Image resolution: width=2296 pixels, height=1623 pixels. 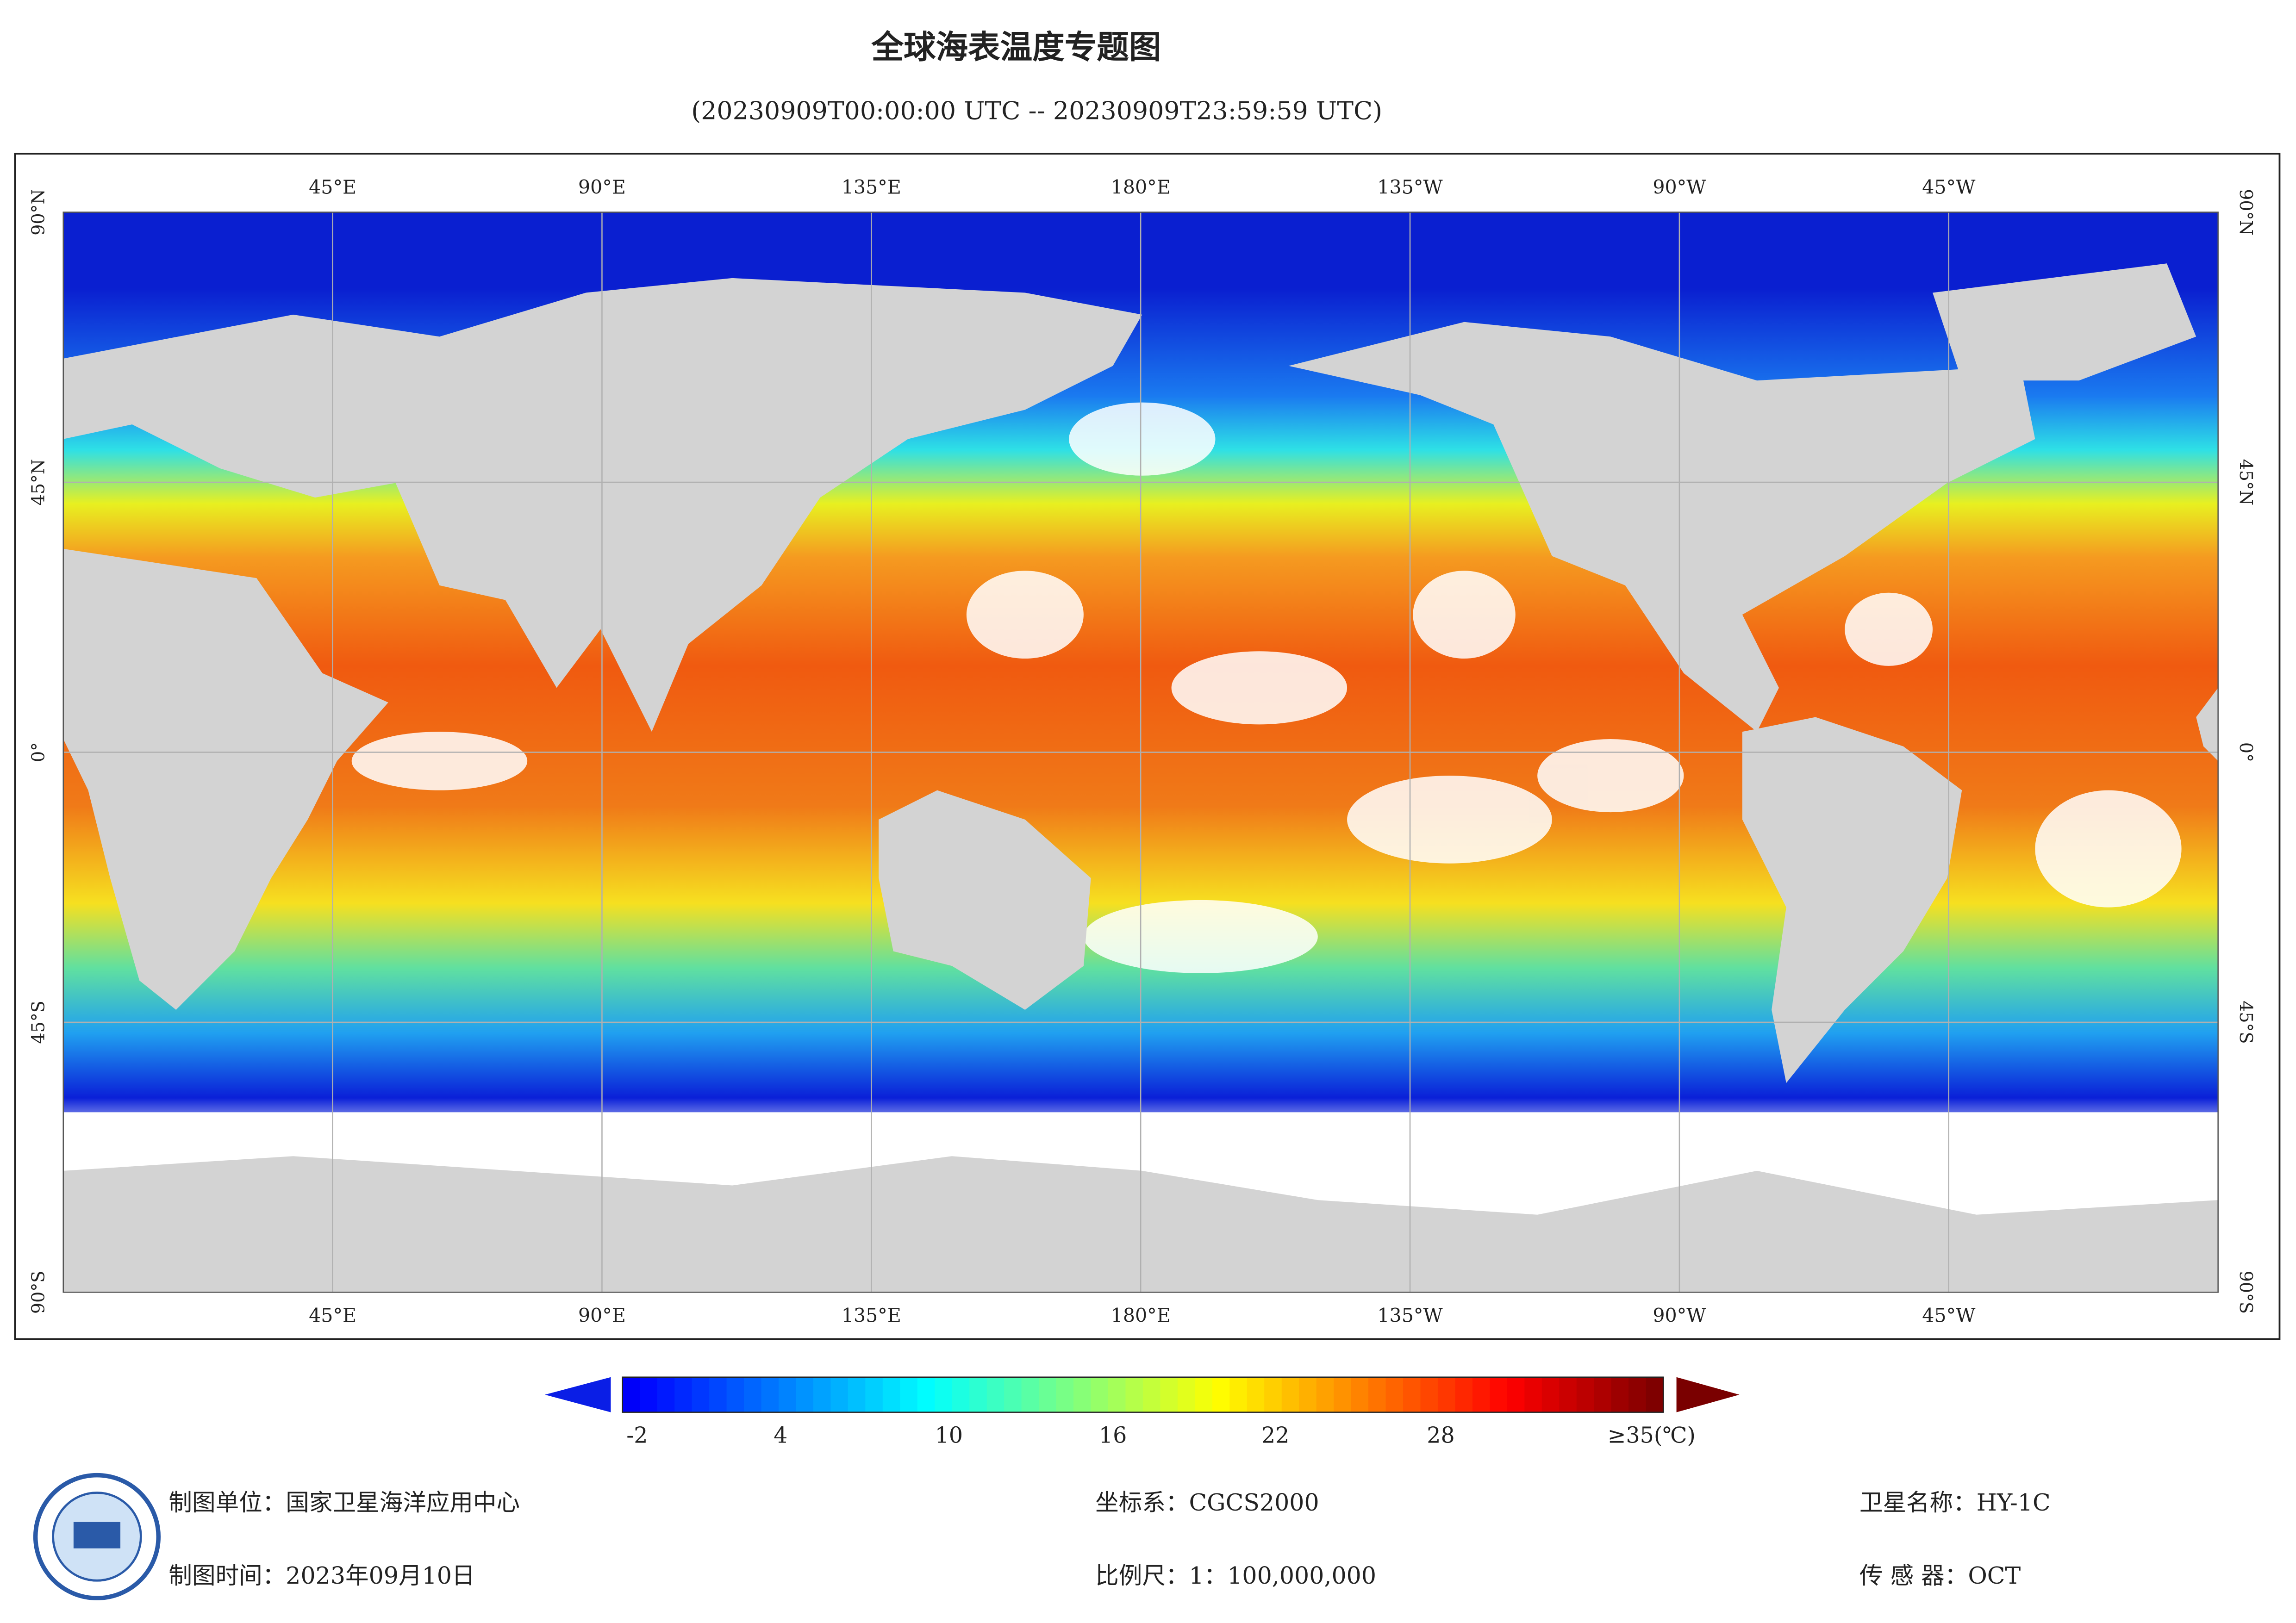 What do you see at coordinates (949, 1435) in the screenshot?
I see `colorbar-label: 10` at bounding box center [949, 1435].